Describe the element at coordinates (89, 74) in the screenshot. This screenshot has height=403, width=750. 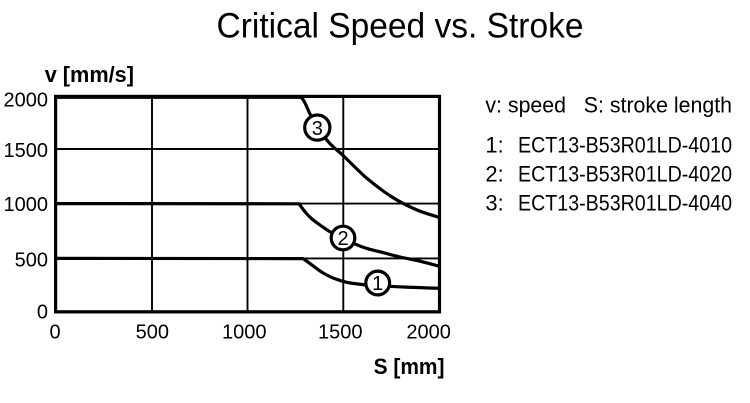
I see `svg-text: v [mm/s]` at that location.